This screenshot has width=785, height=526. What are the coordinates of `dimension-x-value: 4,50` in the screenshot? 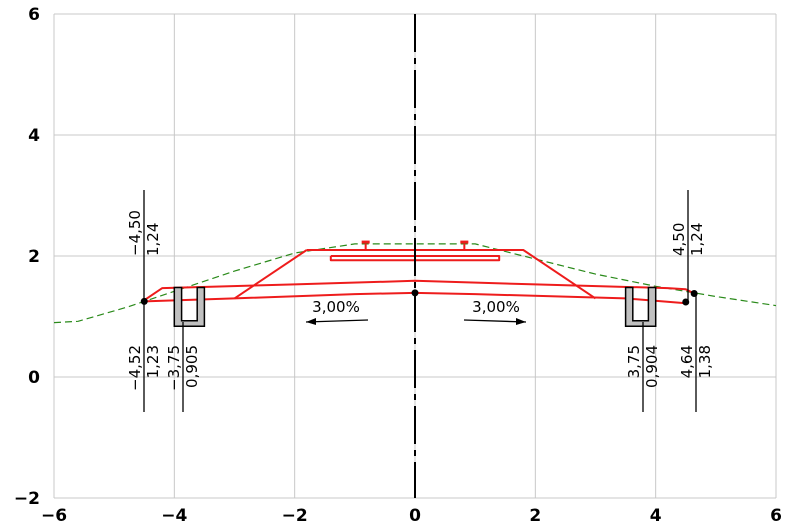 It's located at (679, 239).